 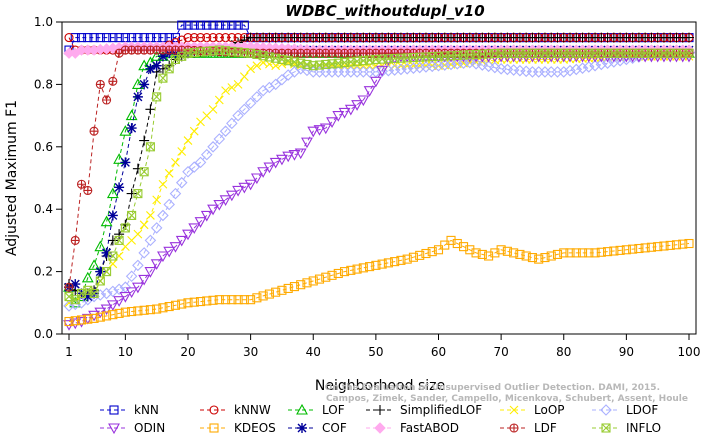 What do you see at coordinates (238, 427) in the screenshot?
I see `legend-item-kdeos: KDEOS` at bounding box center [238, 427].